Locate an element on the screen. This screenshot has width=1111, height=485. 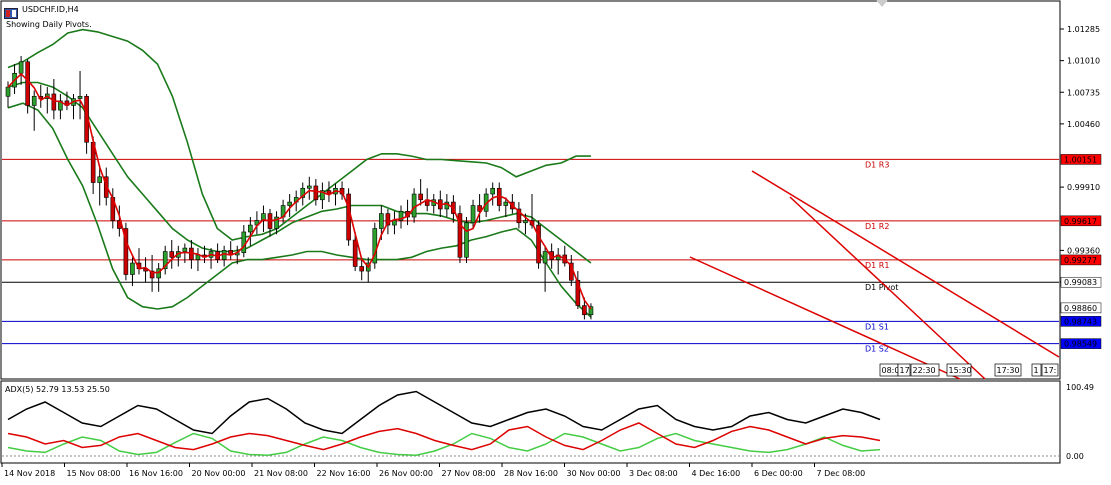
time-tick-label: 21 Nov 08:00 is located at coordinates (281, 473).